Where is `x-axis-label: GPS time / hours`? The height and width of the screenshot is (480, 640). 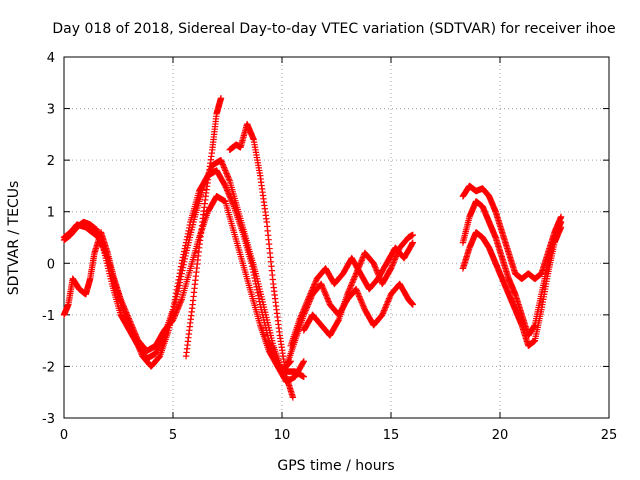
x-axis-label: GPS time / hours is located at coordinates (335, 466).